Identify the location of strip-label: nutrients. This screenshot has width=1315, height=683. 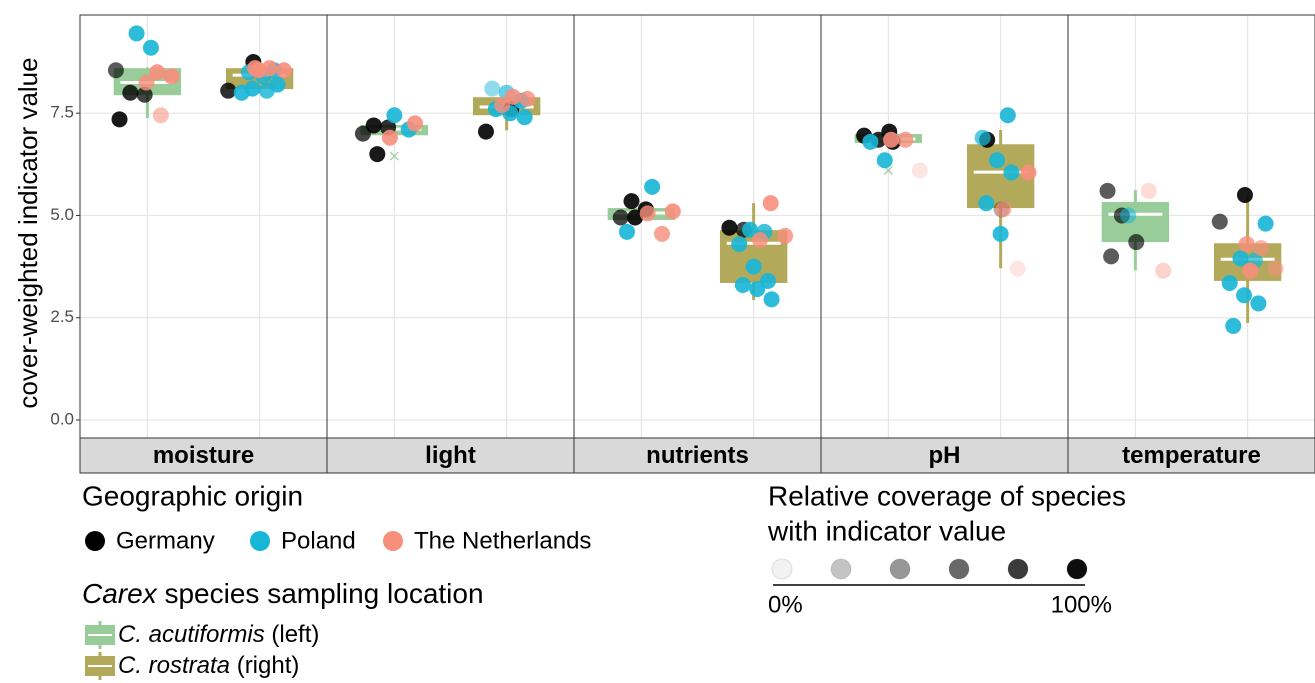
(697, 455).